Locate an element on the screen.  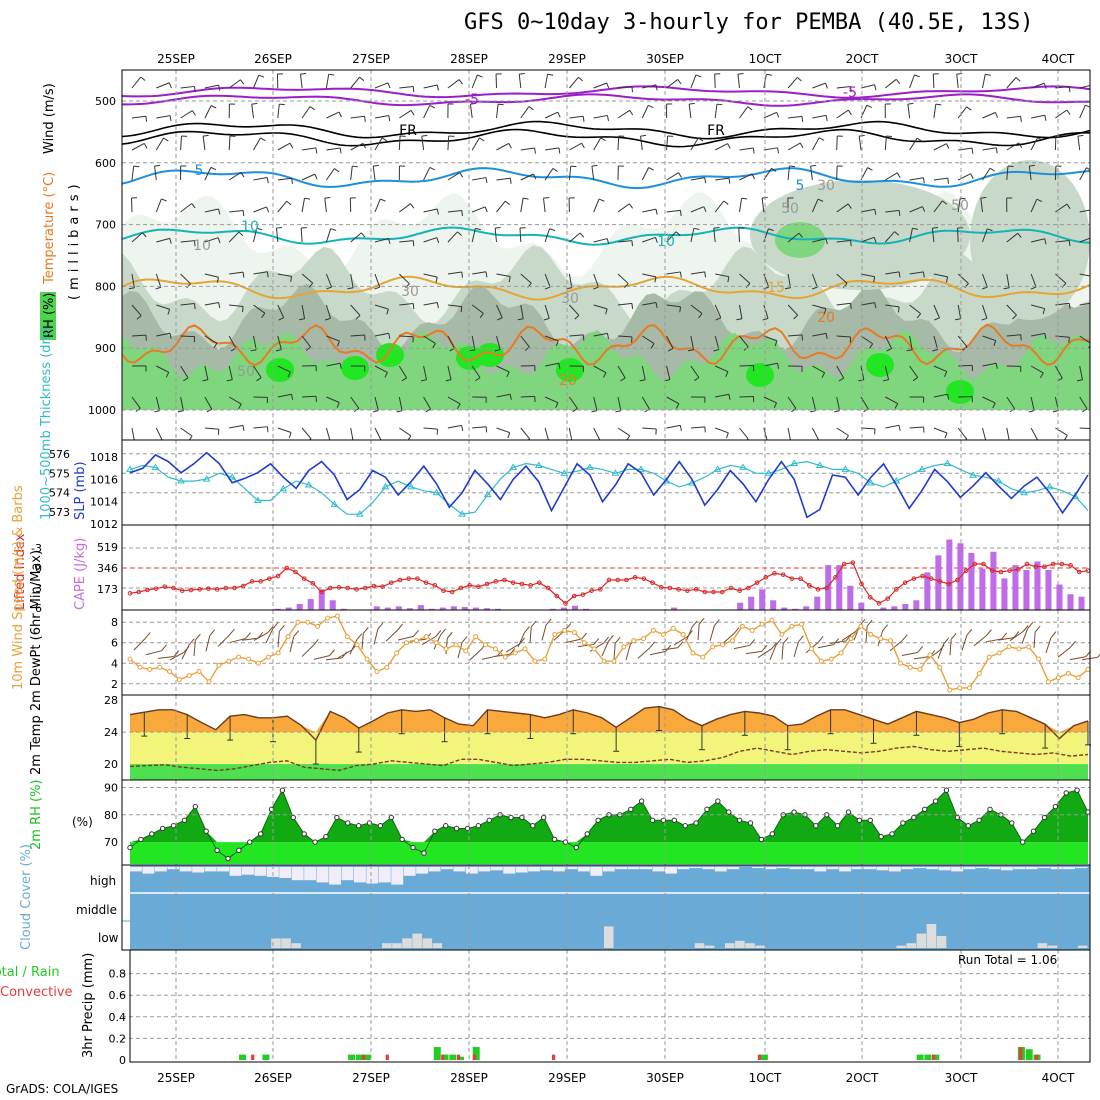
temp-tick: 28 is located at coordinates (111, 700).